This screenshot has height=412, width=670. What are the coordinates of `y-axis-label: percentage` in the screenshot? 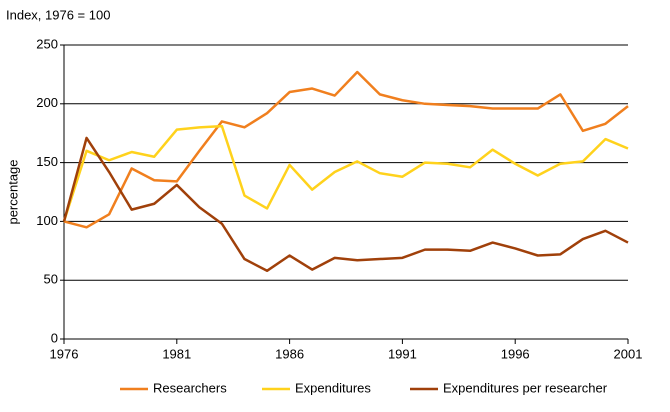 It's located at (12, 191).